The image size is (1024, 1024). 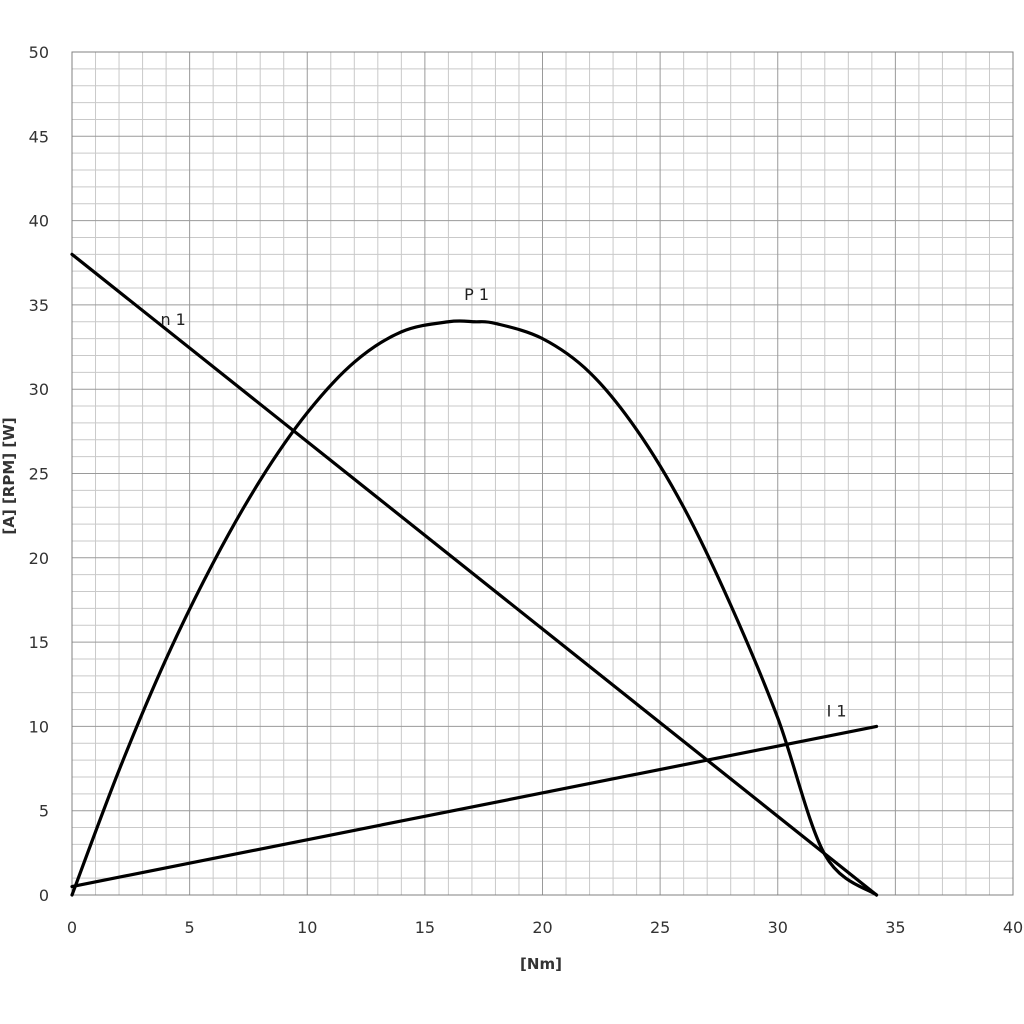 What do you see at coordinates (837, 710) in the screenshot?
I see `series-label-i1: I 1` at bounding box center [837, 710].